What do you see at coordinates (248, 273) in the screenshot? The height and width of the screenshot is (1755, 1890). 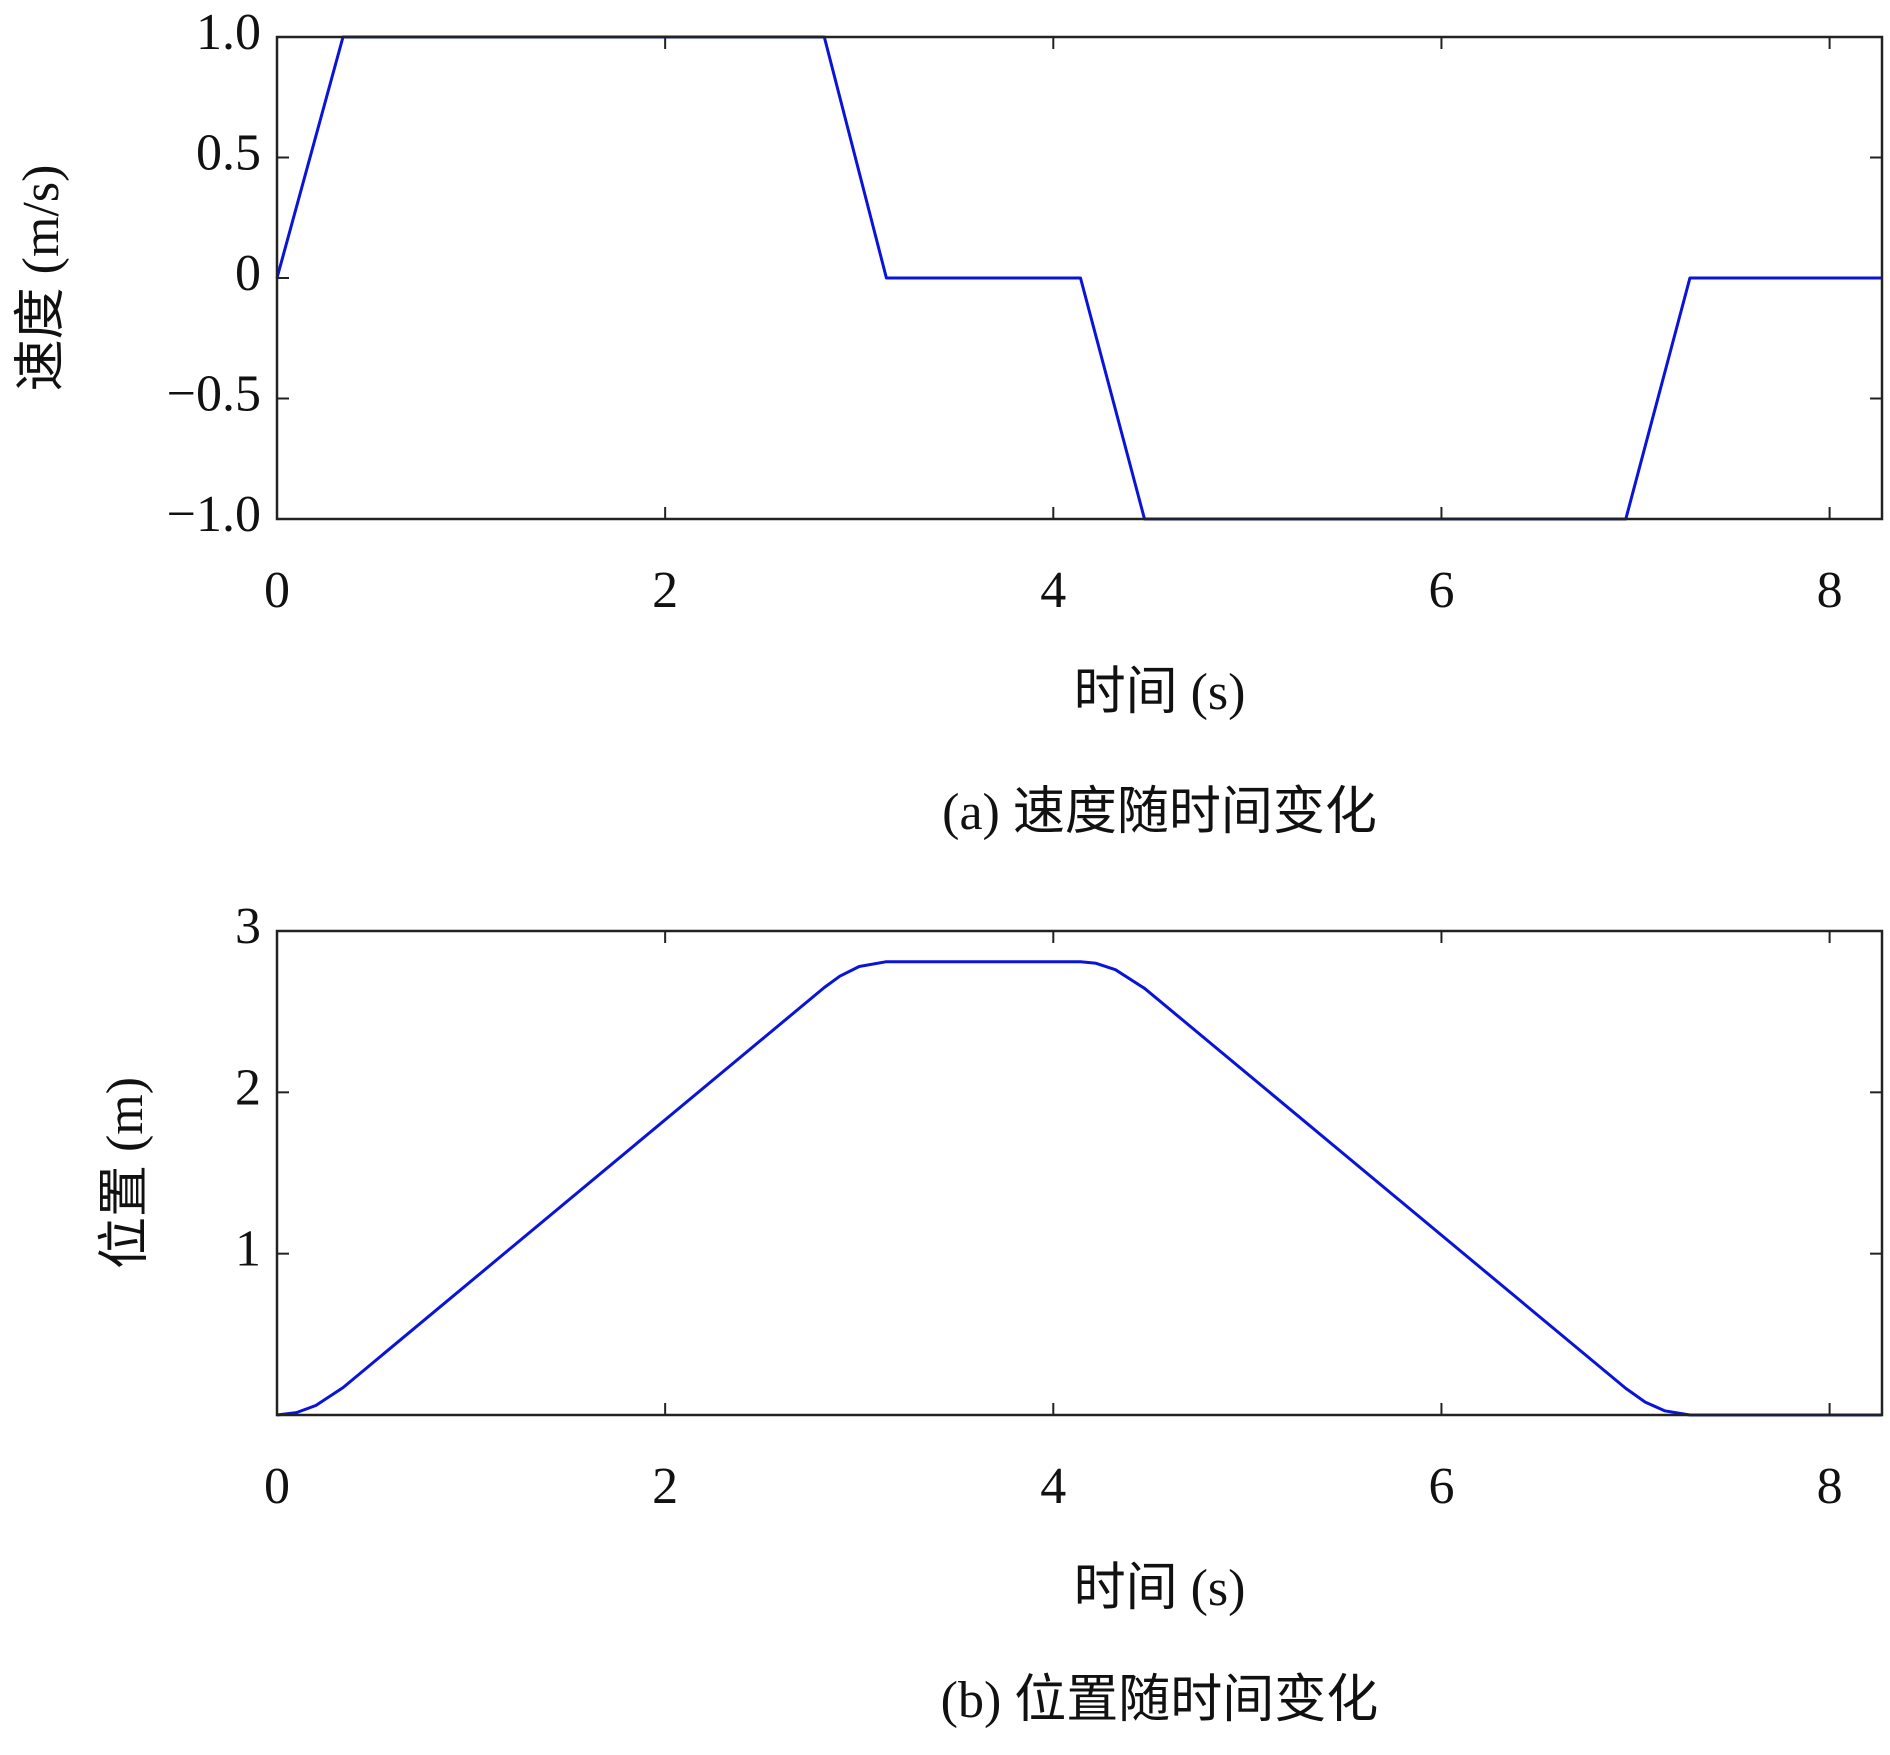 I see `y-tick-label: 0` at bounding box center [248, 273].